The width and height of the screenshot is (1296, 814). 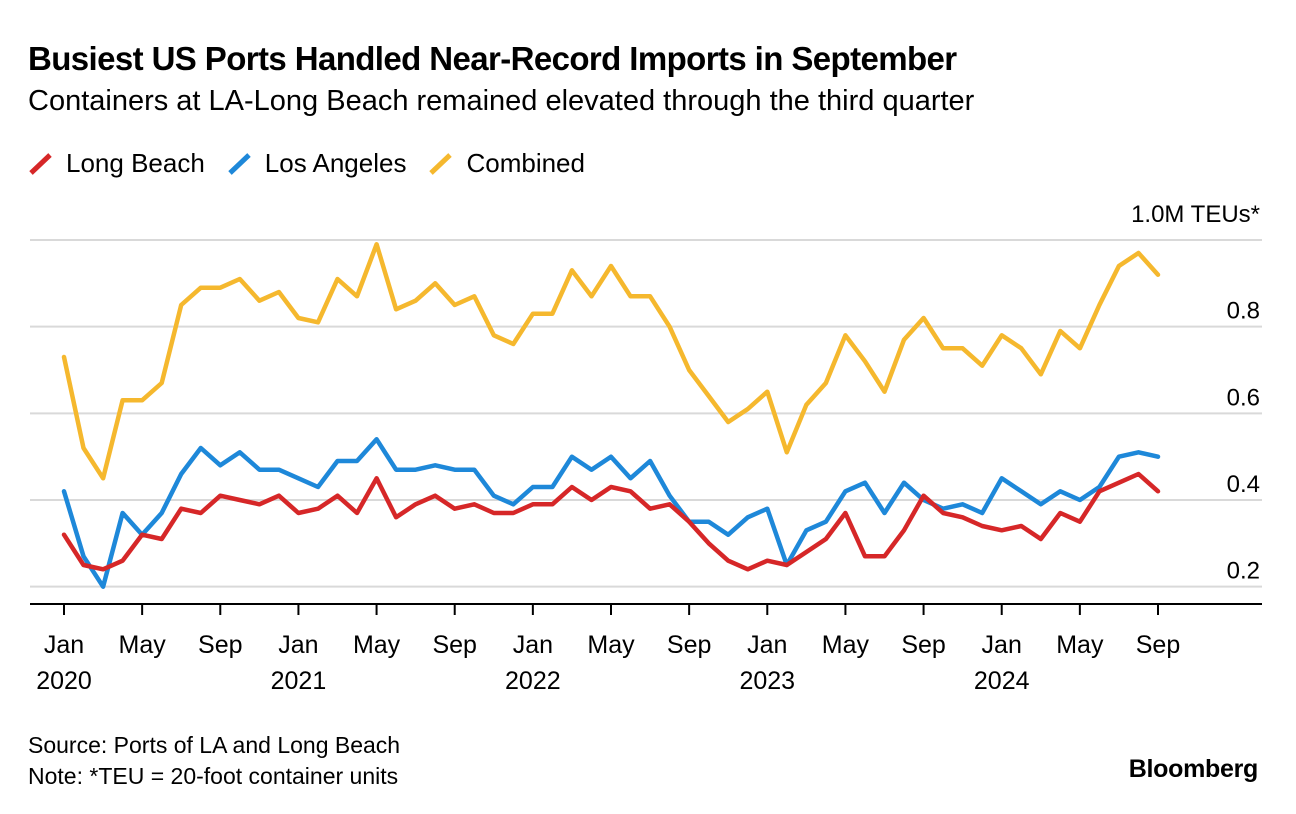 I want to click on legend: Long Beach Los Angeles Combined, so click(x=317, y=163).